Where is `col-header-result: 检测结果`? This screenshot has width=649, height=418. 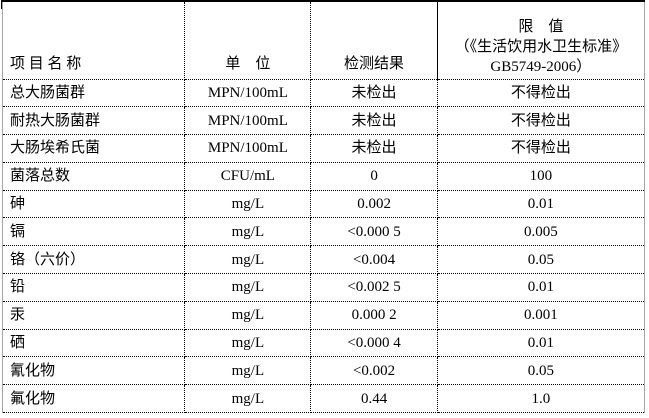 col-header-result: 检测结果 is located at coordinates (374, 40).